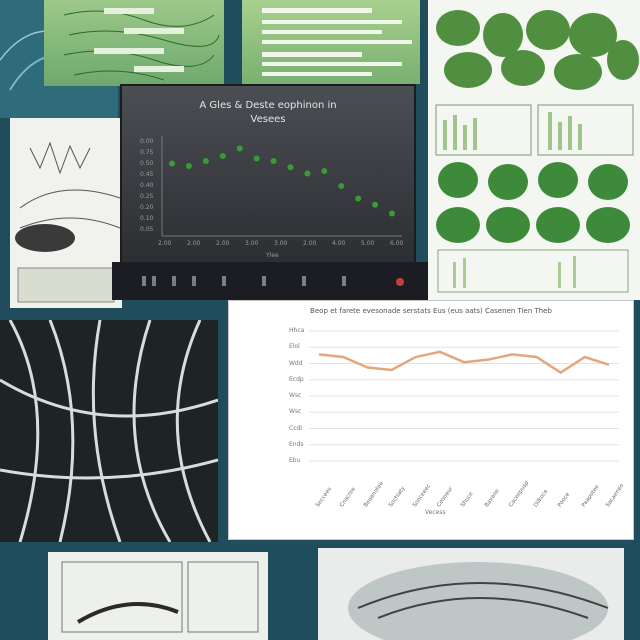 The image size is (640, 640). What do you see at coordinates (268, 119) in the screenshot?
I see `dark-chart-title-line2: Vesees` at bounding box center [268, 119].